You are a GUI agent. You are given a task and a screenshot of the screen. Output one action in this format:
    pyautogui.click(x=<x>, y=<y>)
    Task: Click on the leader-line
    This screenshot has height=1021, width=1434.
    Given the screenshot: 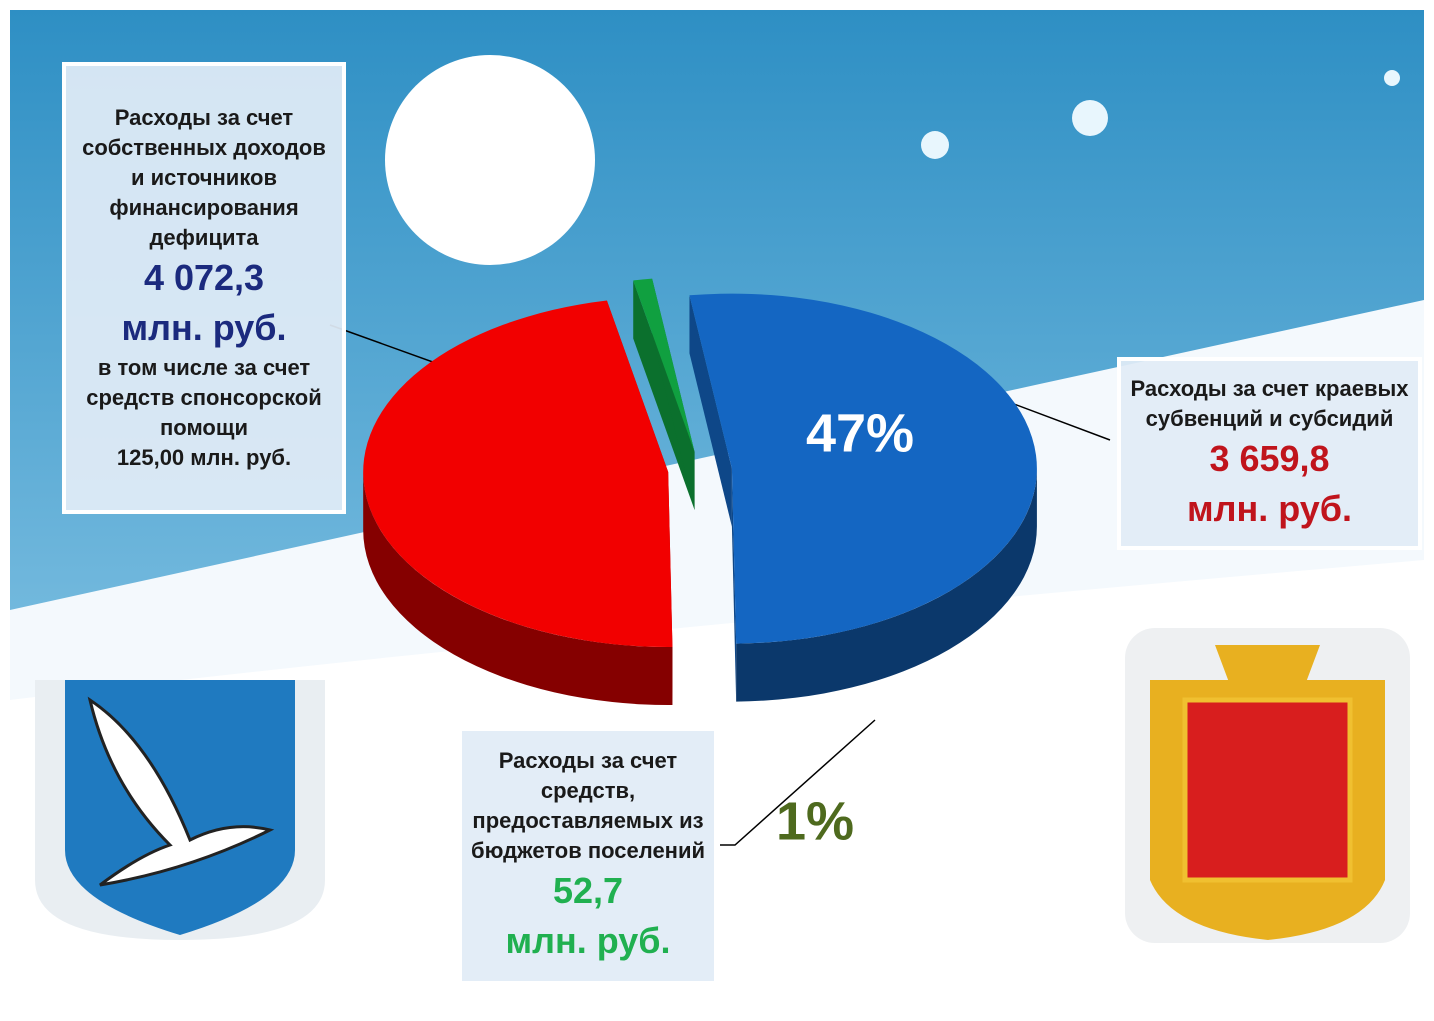 What is the action you would take?
    pyautogui.click(x=798, y=782)
    